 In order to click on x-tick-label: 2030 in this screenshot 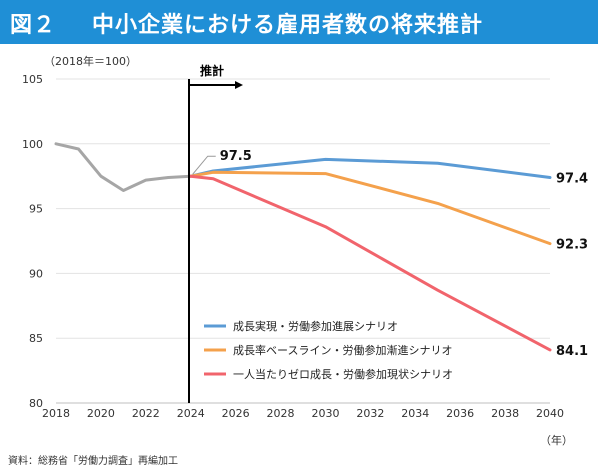, I will do `click(325, 413)`.